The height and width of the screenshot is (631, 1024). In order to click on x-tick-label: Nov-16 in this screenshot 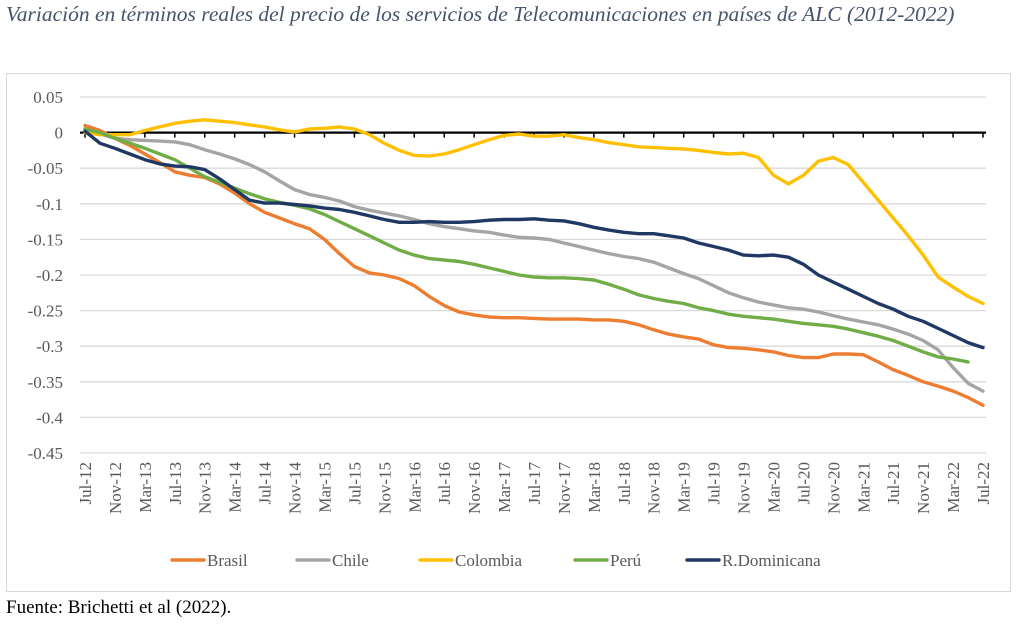, I will do `click(474, 488)`.